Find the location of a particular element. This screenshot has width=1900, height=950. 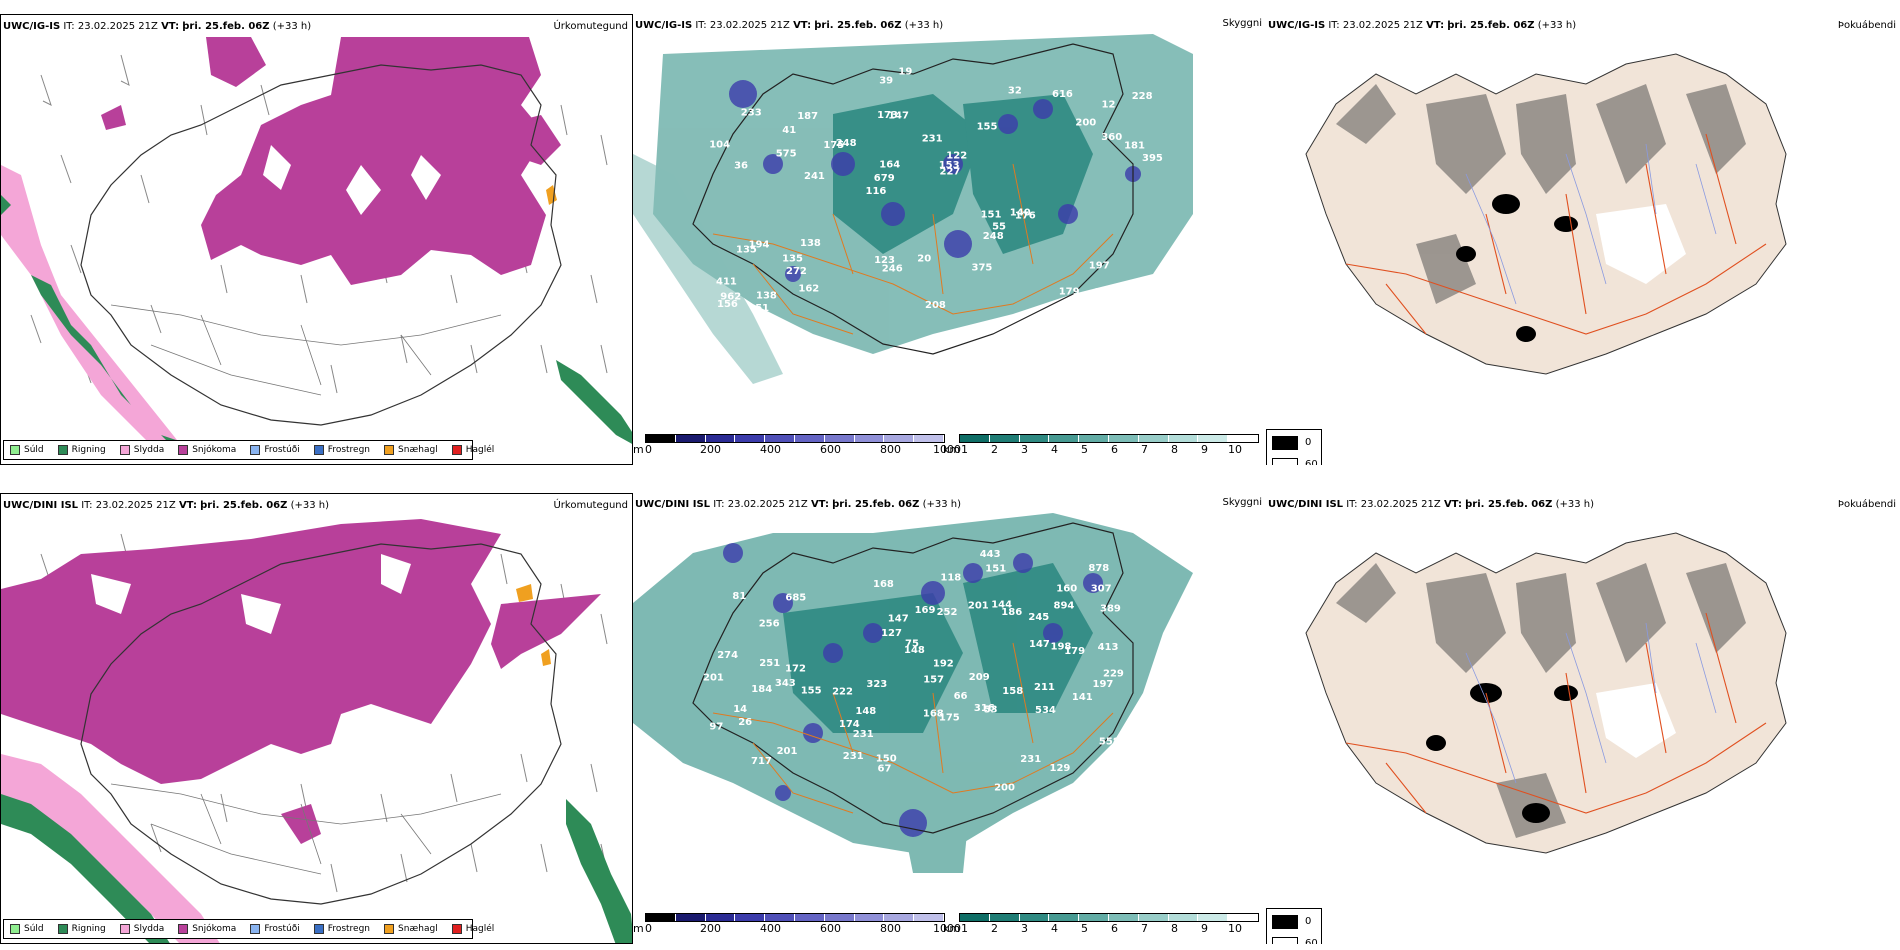

cloud-base-label: 153 is located at coordinates (949, 165).